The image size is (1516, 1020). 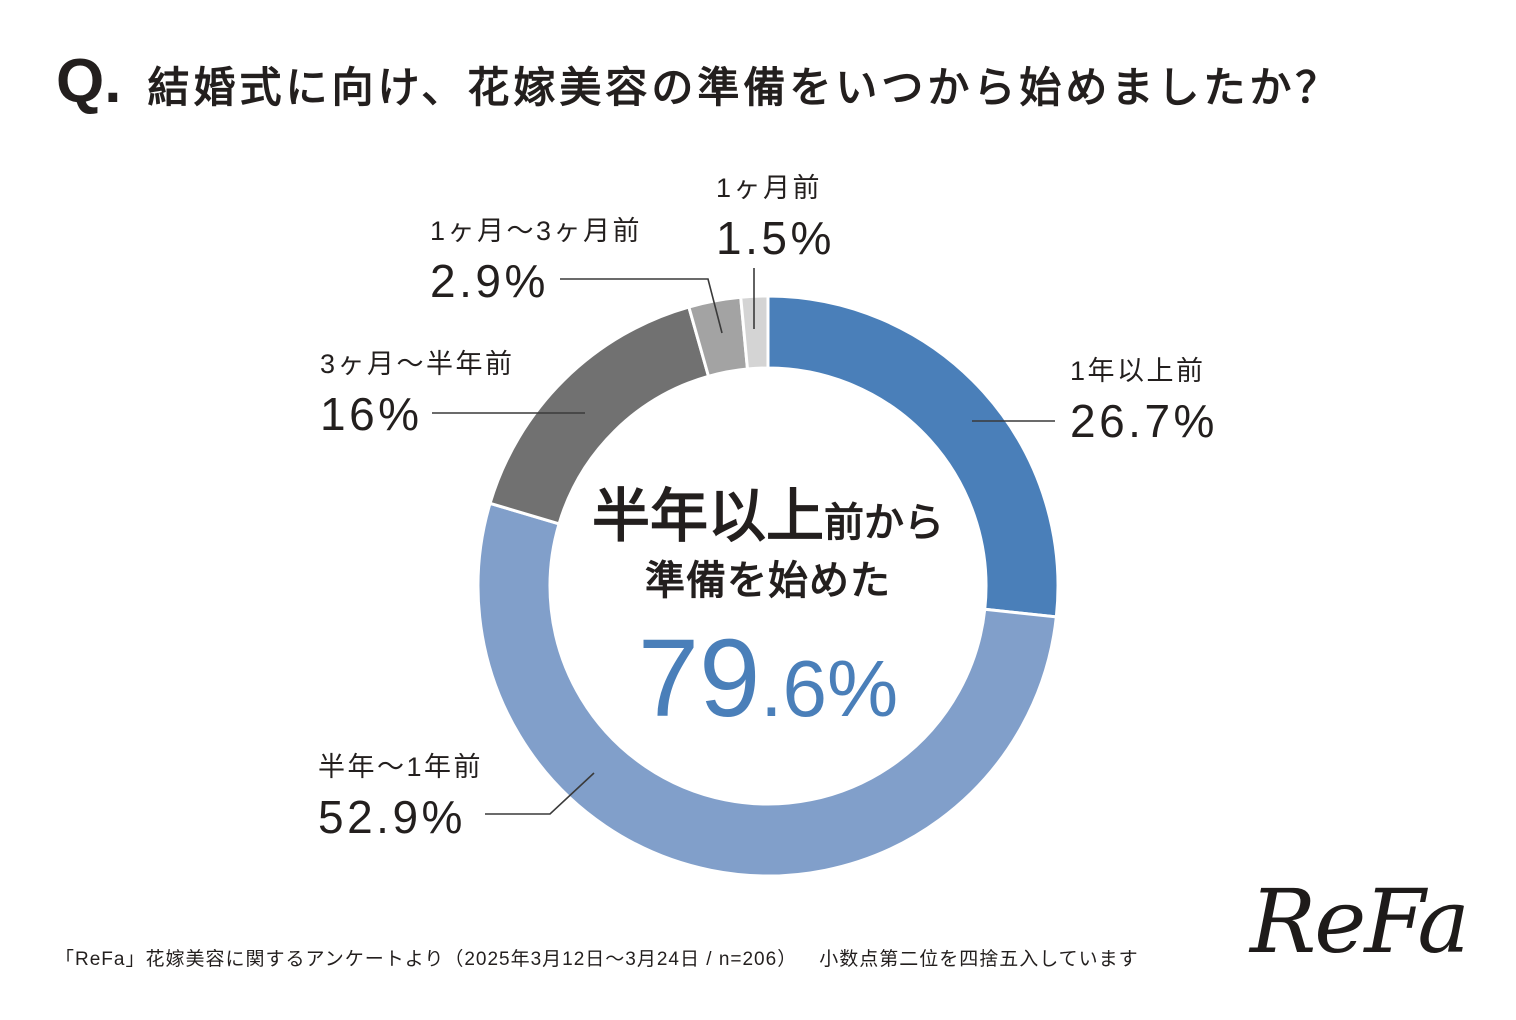 I want to click on leader-line-half-year-to-1-year, so click(x=540, y=793).